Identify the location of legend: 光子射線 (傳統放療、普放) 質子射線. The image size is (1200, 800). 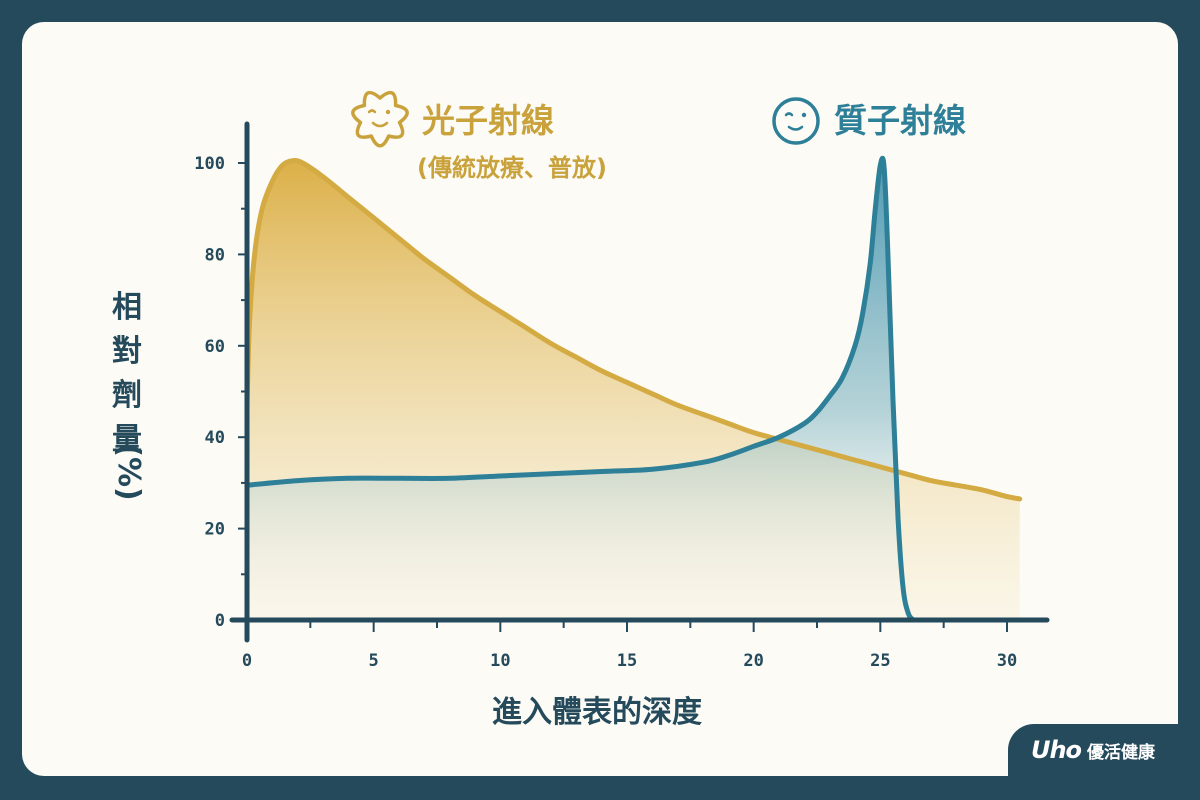
(658, 136).